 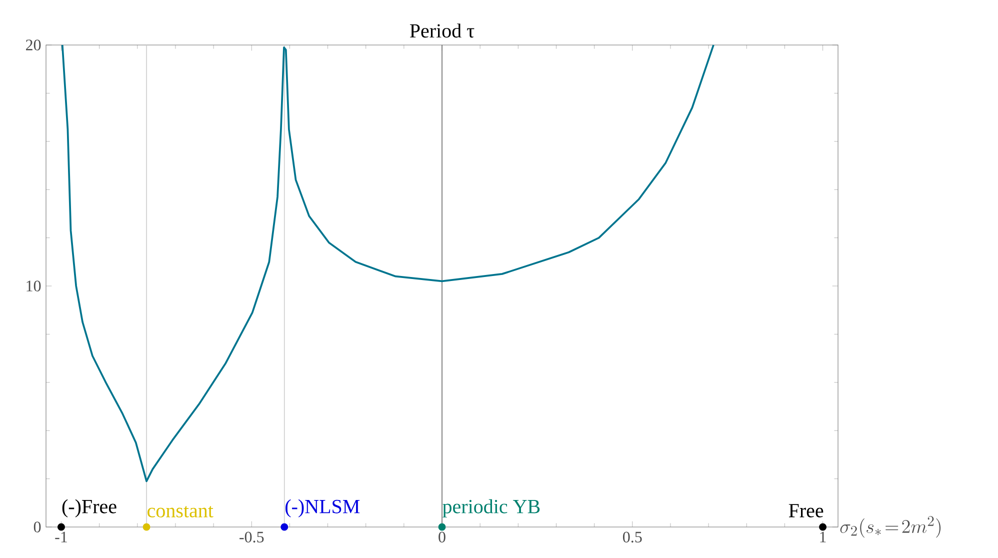 I want to click on chart-title: Period τ, so click(x=442, y=31).